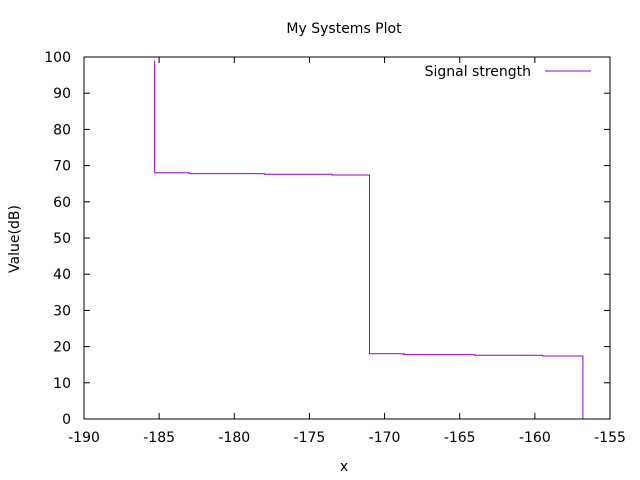 This screenshot has width=640, height=480. I want to click on x-tick-label: -190, so click(84, 438).